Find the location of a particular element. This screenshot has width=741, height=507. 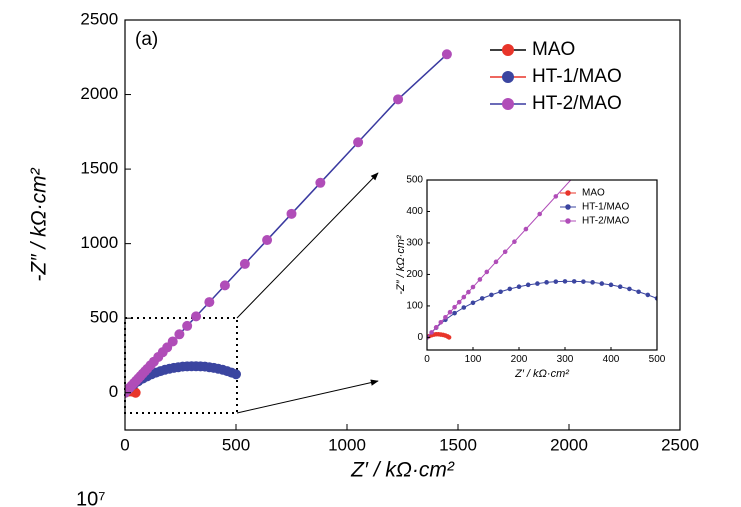

y-tick-label: 2000 is located at coordinates (99, 93).